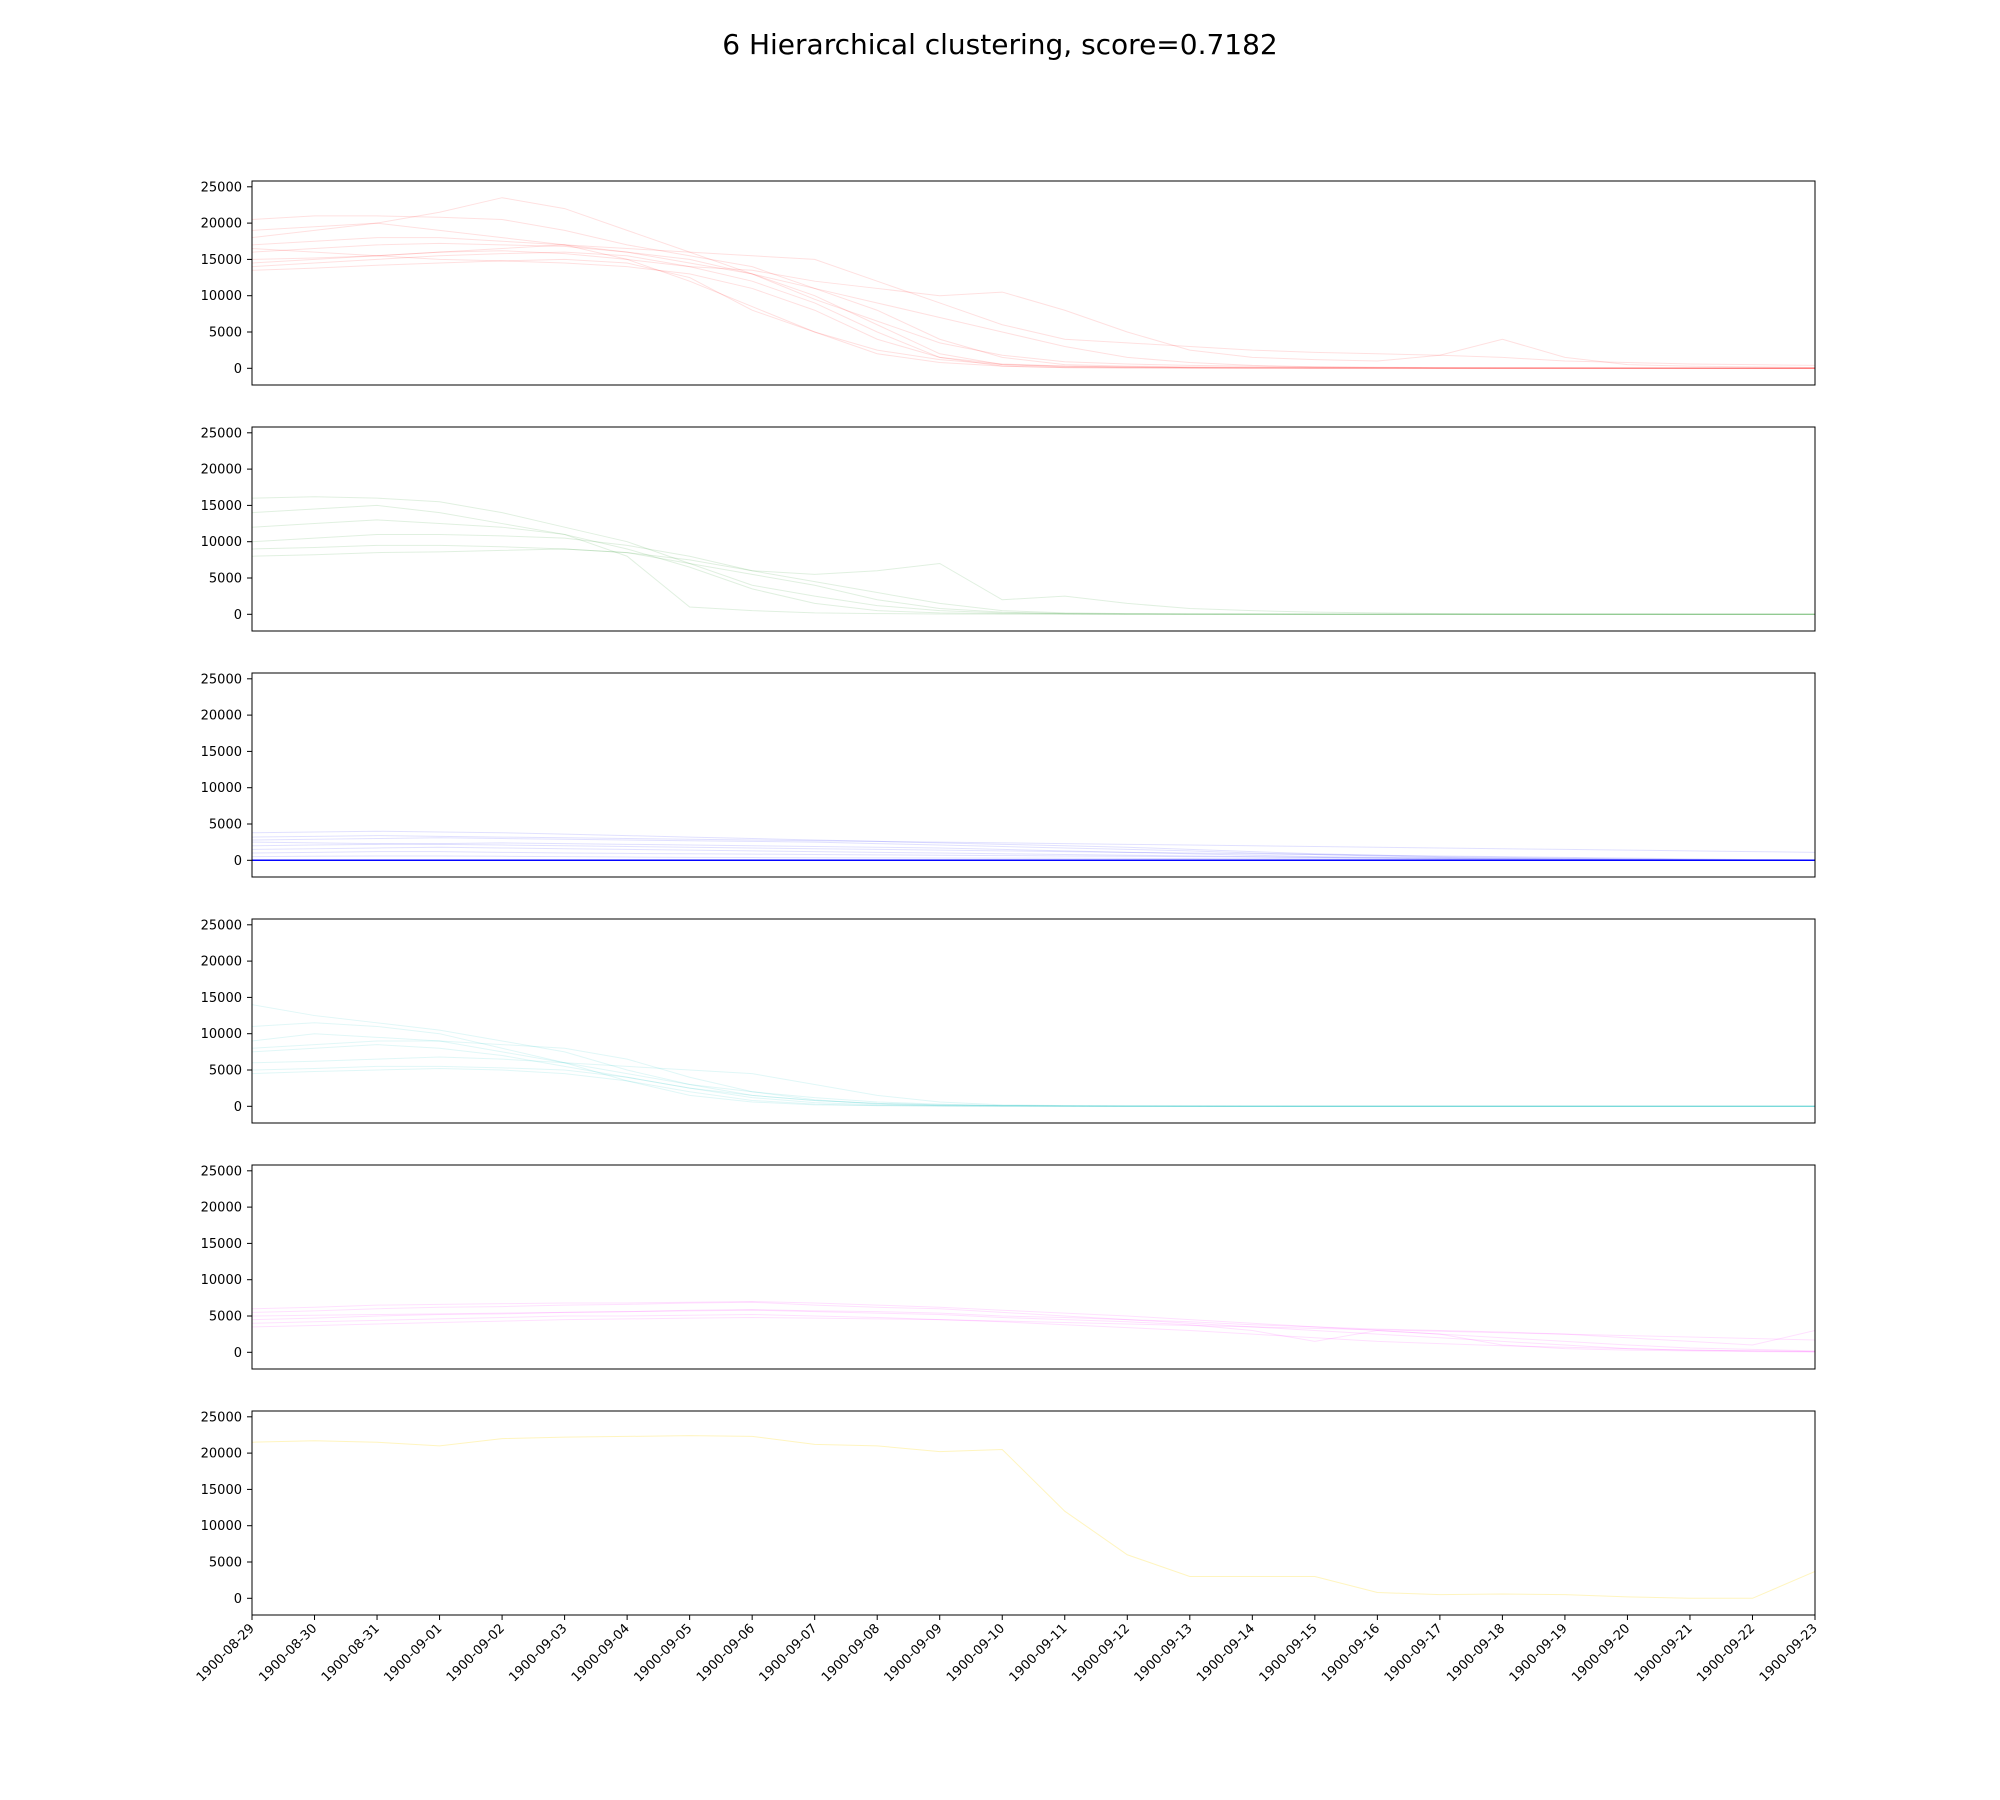 This screenshot has width=2000, height=1800. I want to click on x-tick-label: 1900-08-30, so click(288, 1653).